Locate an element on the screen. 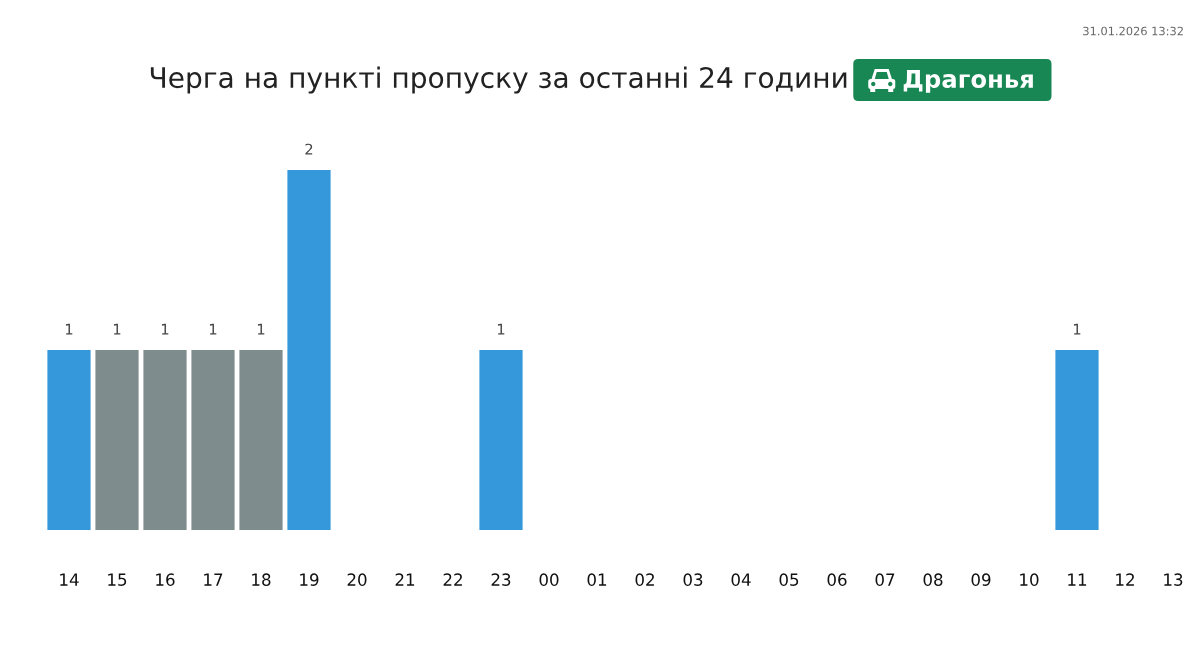  x-tick-label: 18 is located at coordinates (261, 579).